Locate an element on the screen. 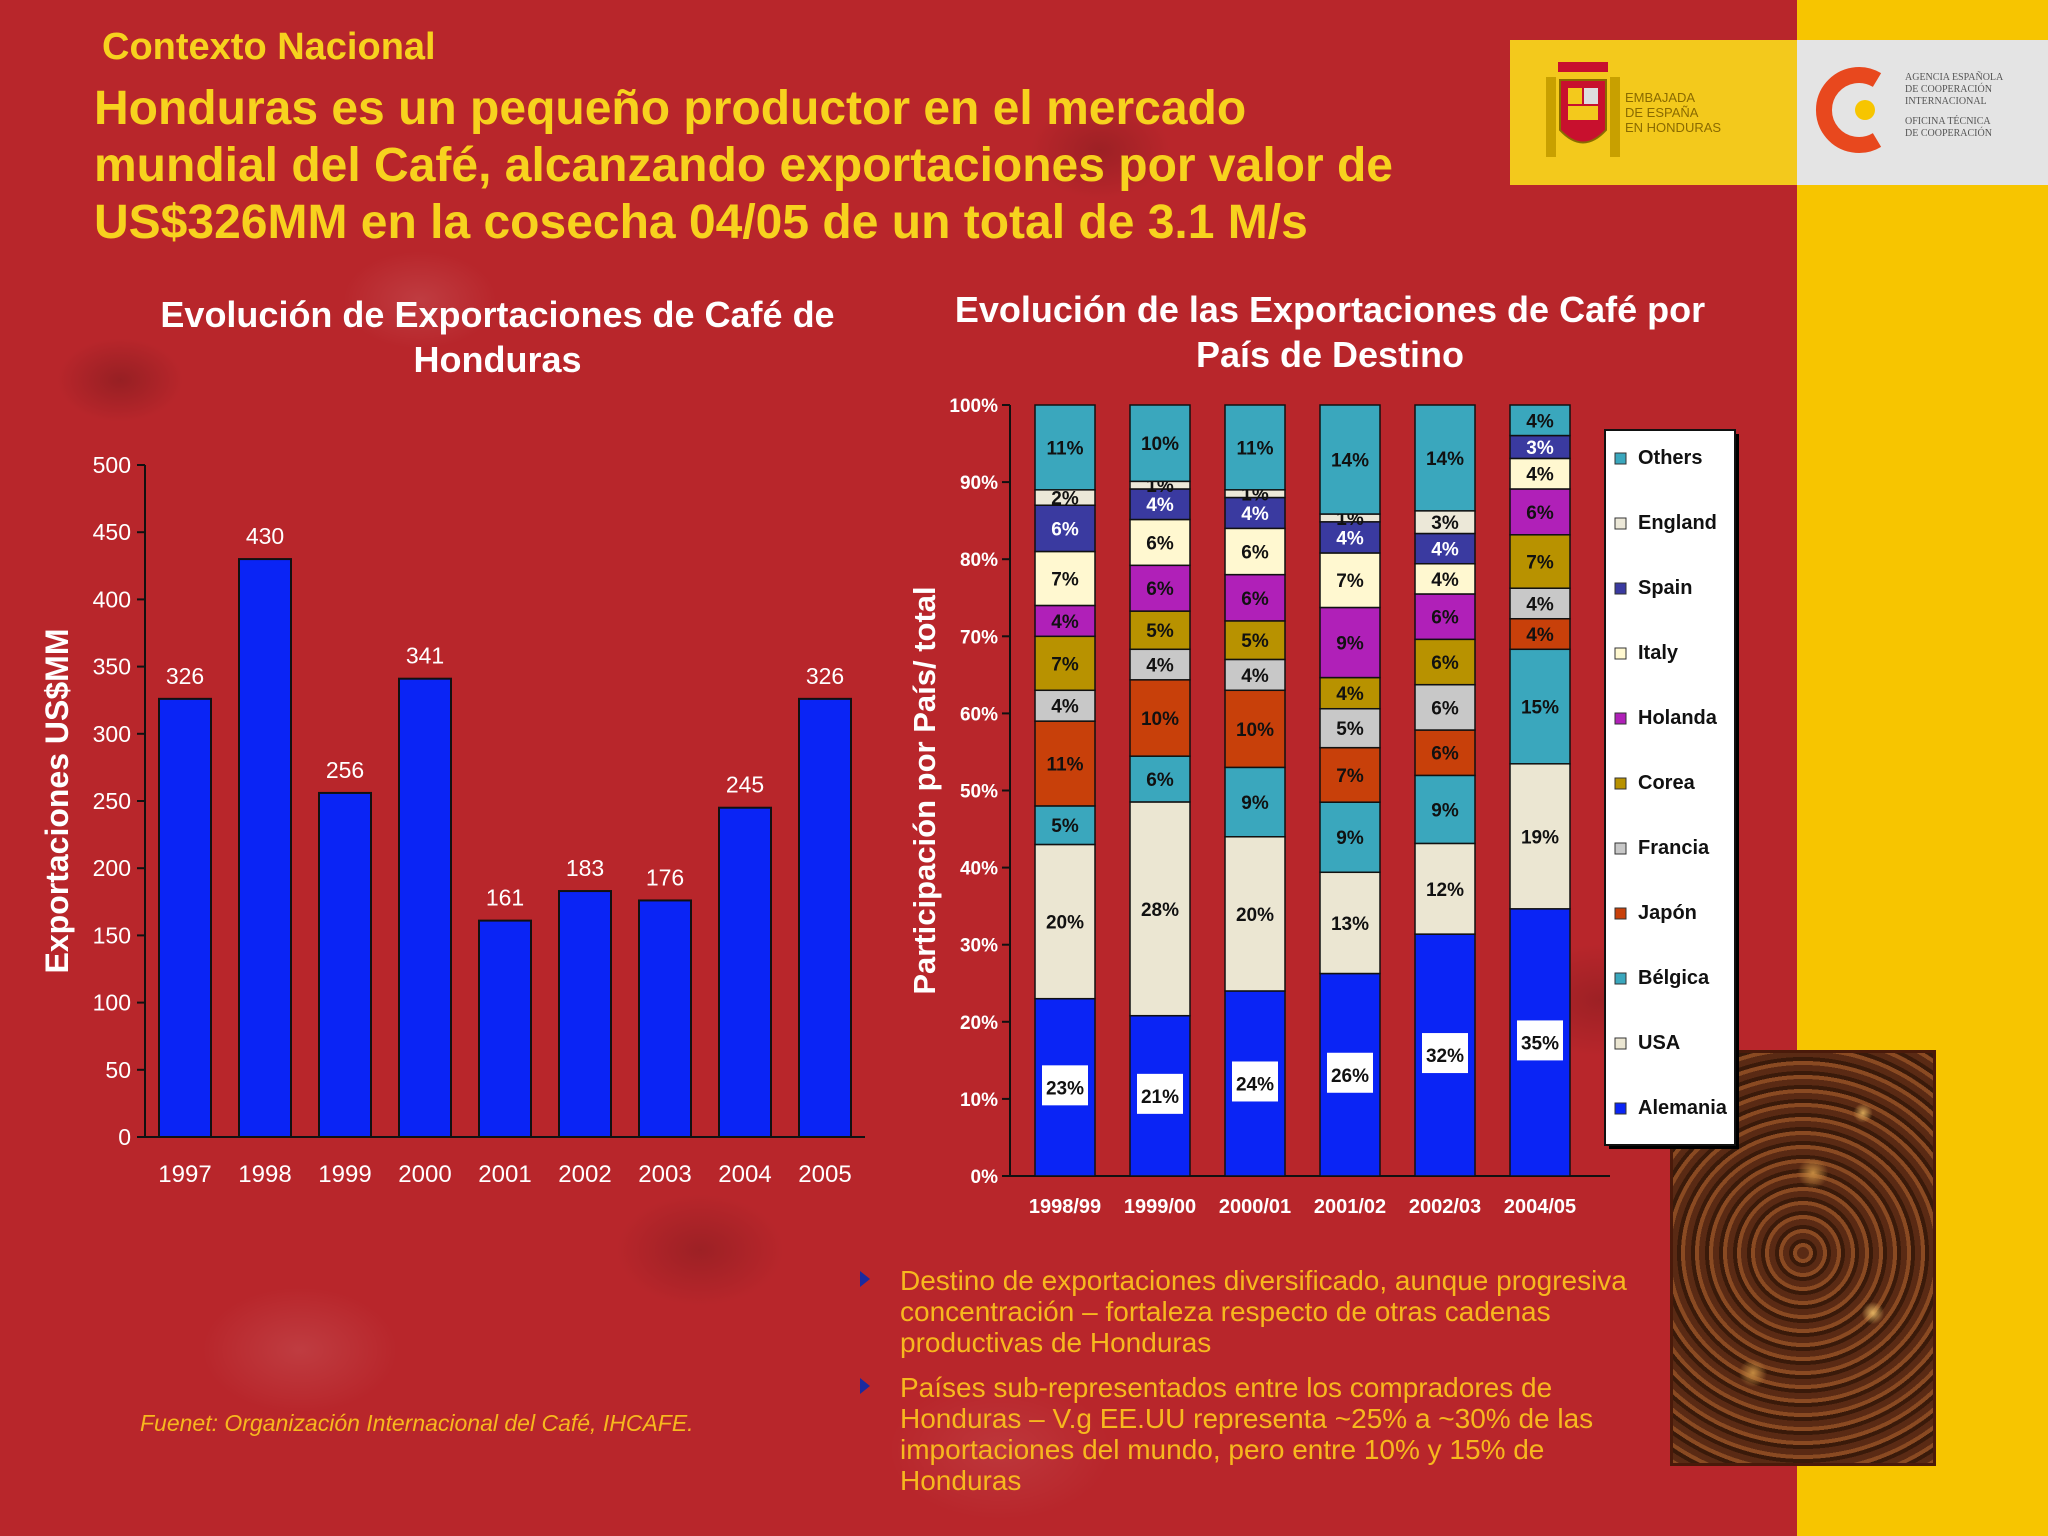 The image size is (2048, 1536). y-tick-label: 350 is located at coordinates (112, 667).